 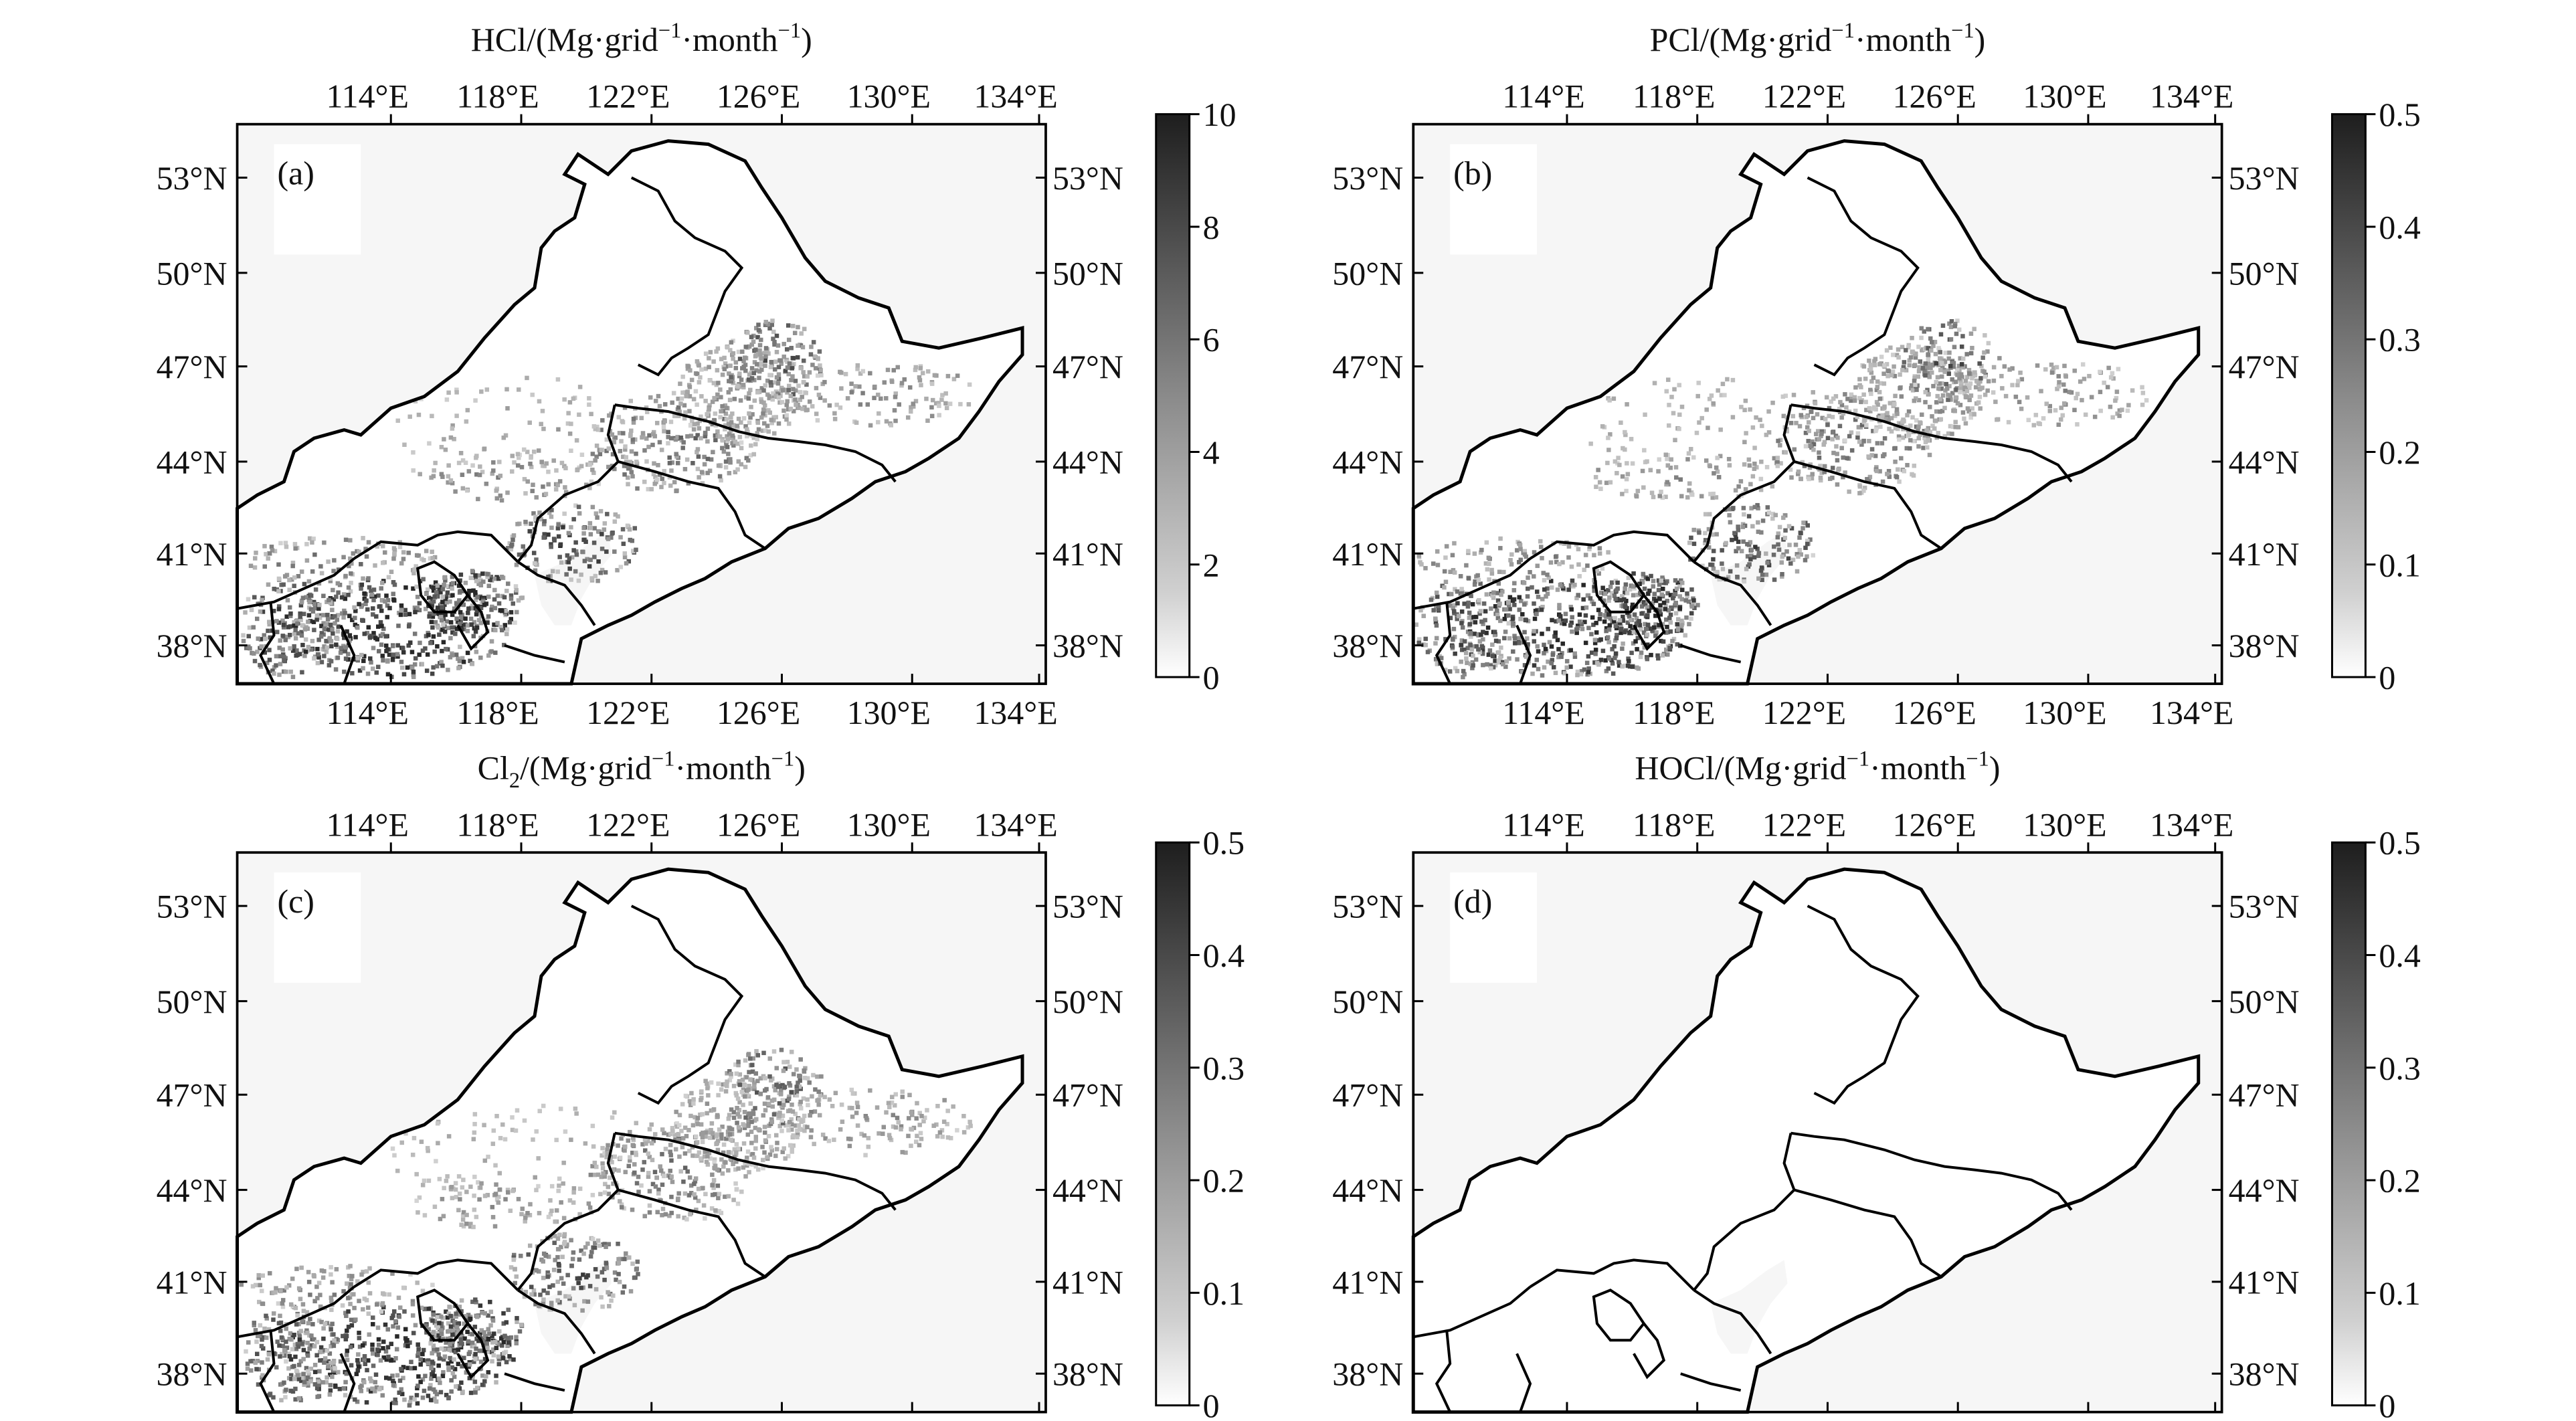 What do you see at coordinates (1675, 712) in the screenshot?
I see `lon-tick-bottom: 118°E` at bounding box center [1675, 712].